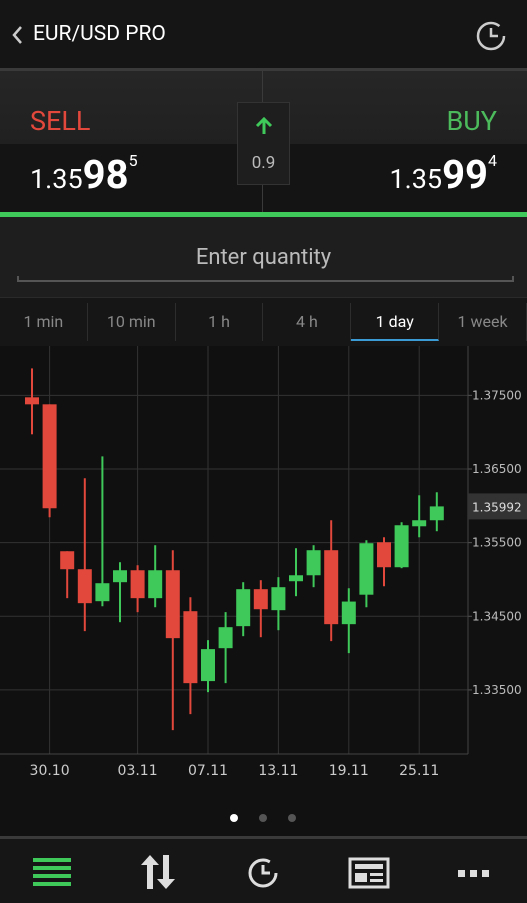  Describe the element at coordinates (99, 34) in the screenshot. I see `header-title: EUR/USD PRO` at that location.